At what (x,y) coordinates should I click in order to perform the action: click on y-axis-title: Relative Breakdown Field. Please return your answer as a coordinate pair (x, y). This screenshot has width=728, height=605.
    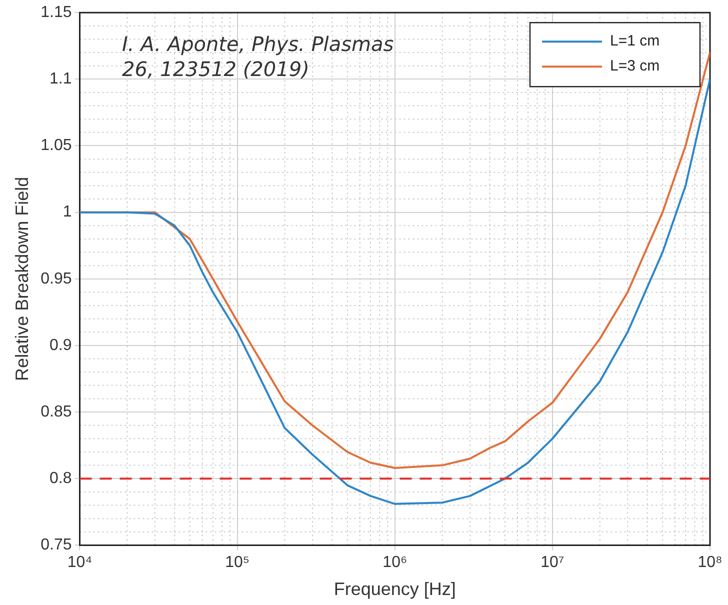
    Looking at the image, I should click on (22, 278).